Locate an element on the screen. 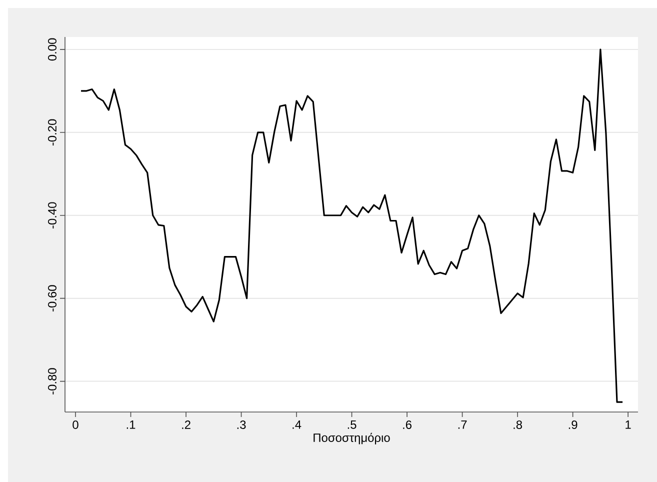 Image resolution: width=657 pixels, height=482 pixels. x-tick-label: .7 is located at coordinates (462, 424).